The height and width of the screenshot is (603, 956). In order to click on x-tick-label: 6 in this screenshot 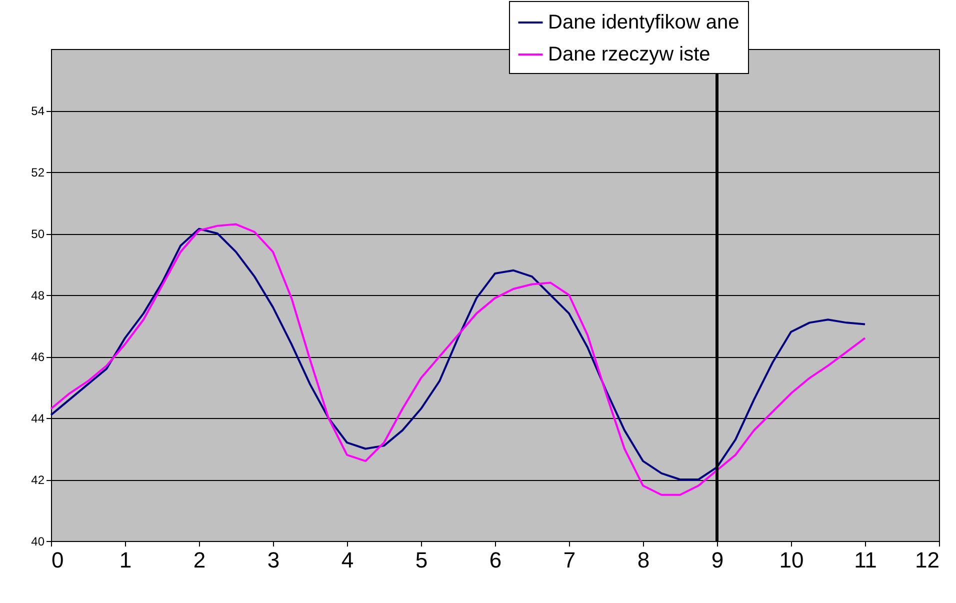, I will do `click(495, 560)`.